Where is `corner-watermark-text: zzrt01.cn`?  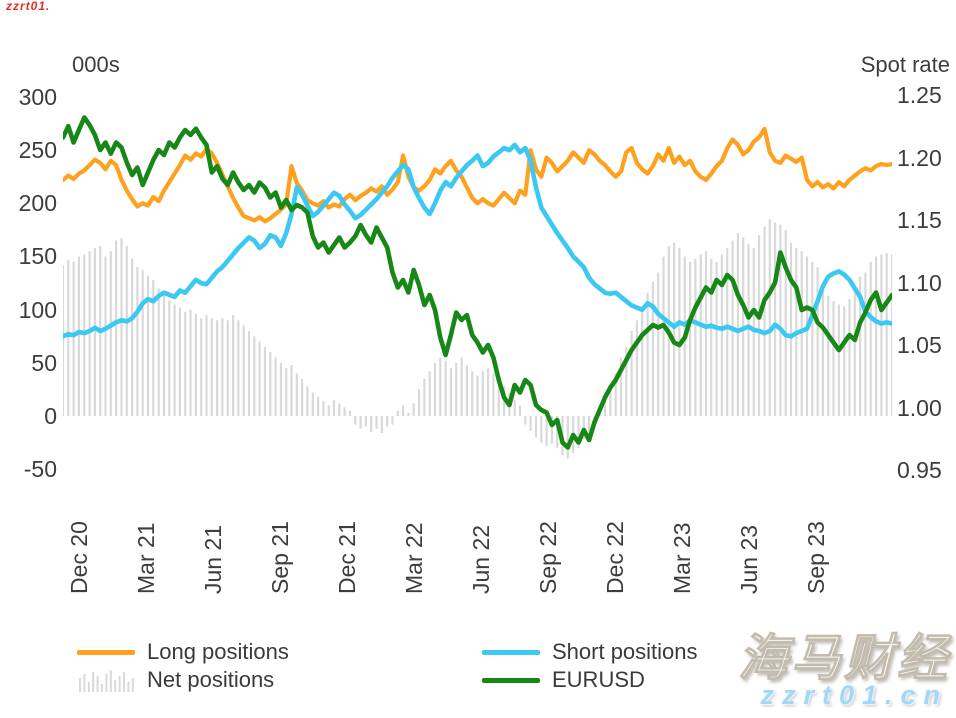 corner-watermark-text: zzrt01.cn is located at coordinates (27, 6).